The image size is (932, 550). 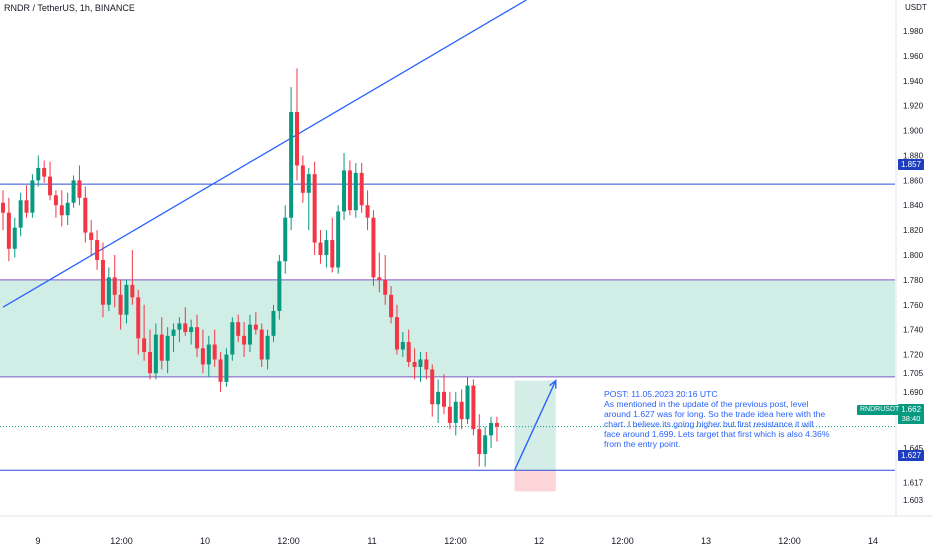 What do you see at coordinates (642, 444) in the screenshot?
I see `annotation-line: from the entry point.` at bounding box center [642, 444].